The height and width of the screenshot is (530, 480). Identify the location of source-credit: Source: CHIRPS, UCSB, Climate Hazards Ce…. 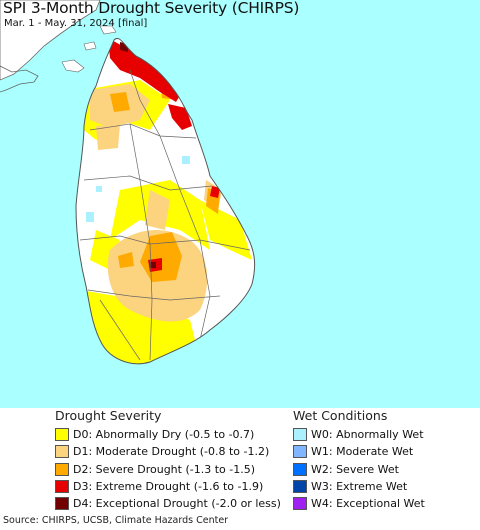
(116, 520).